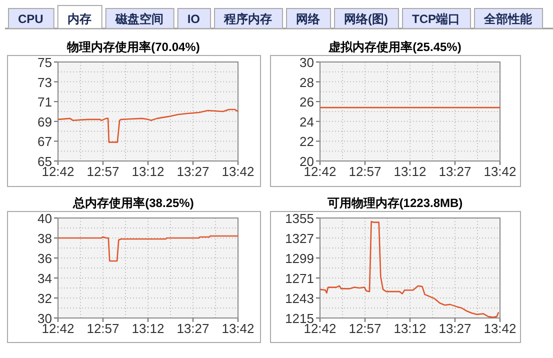  What do you see at coordinates (307, 122) in the screenshot?
I see `y-tick-label: 24` at bounding box center [307, 122].